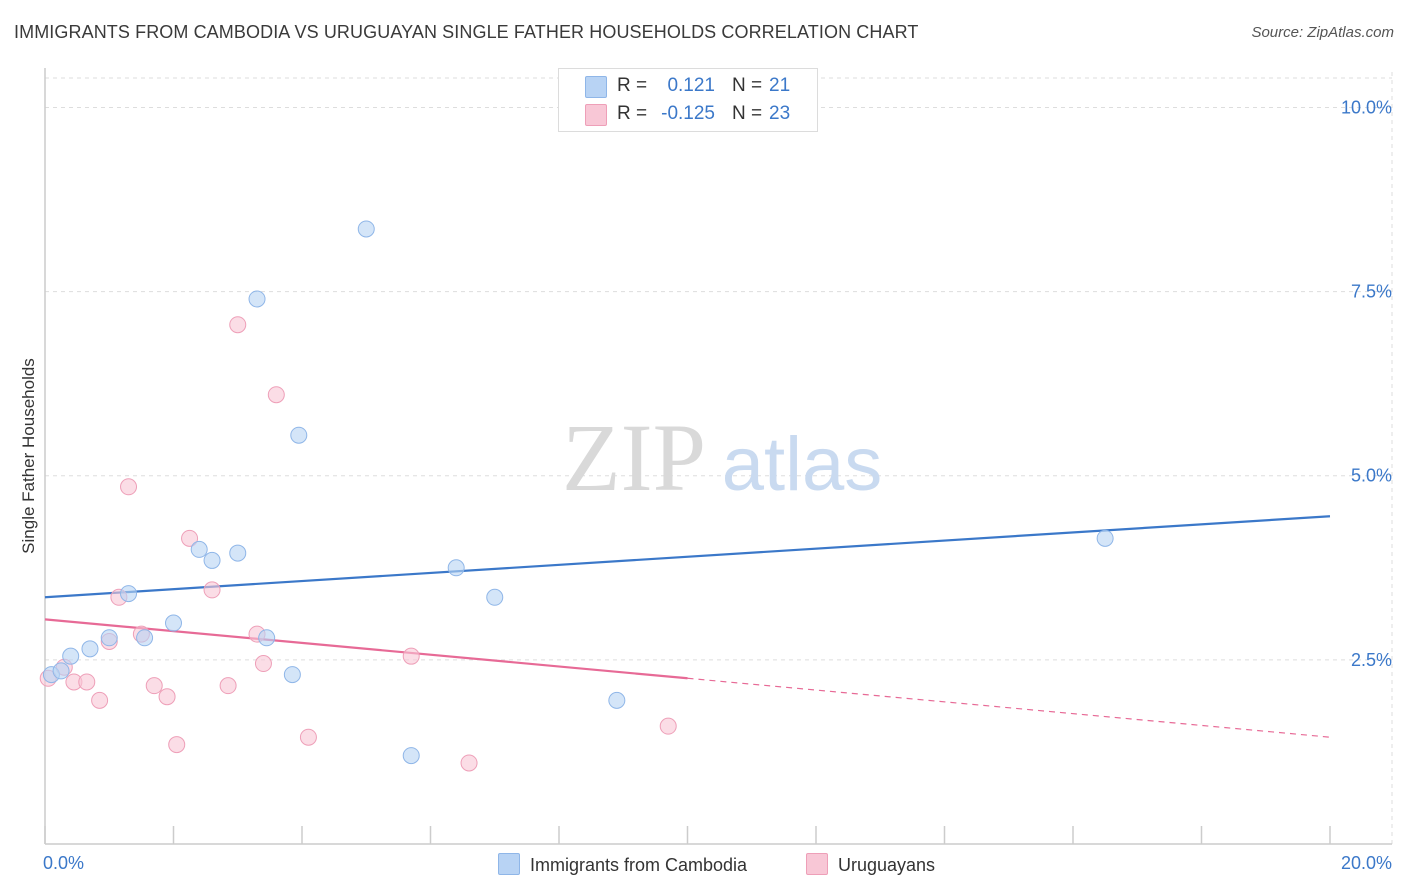 The height and width of the screenshot is (892, 1406). I want to click on legend-n-value: 21, so click(780, 85).